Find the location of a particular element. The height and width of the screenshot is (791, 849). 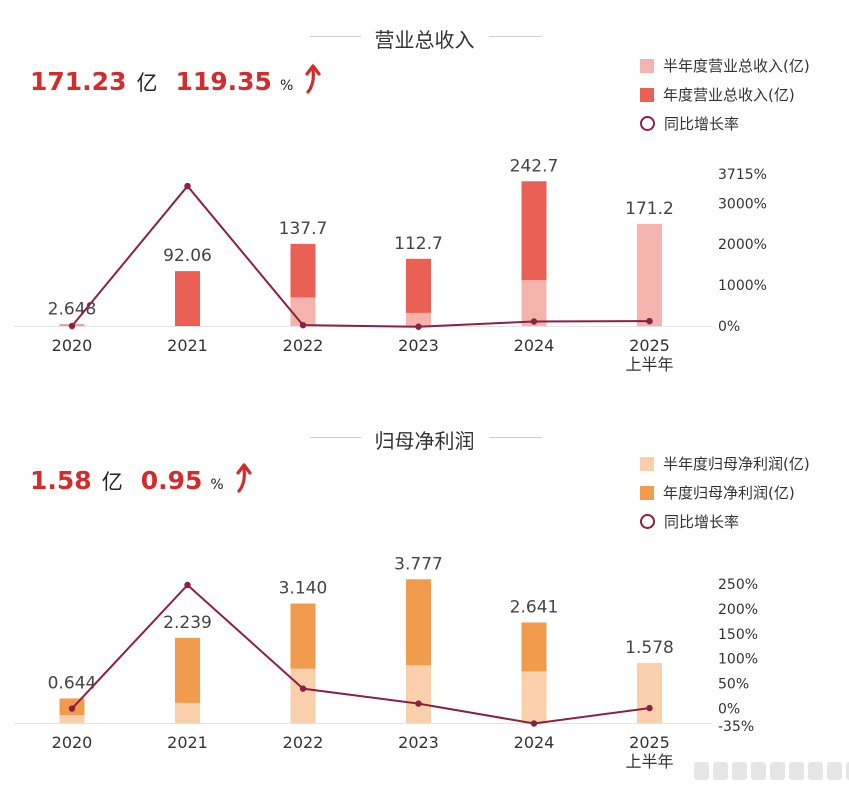

revenue-title: 营业总收入 is located at coordinates (424, 40).